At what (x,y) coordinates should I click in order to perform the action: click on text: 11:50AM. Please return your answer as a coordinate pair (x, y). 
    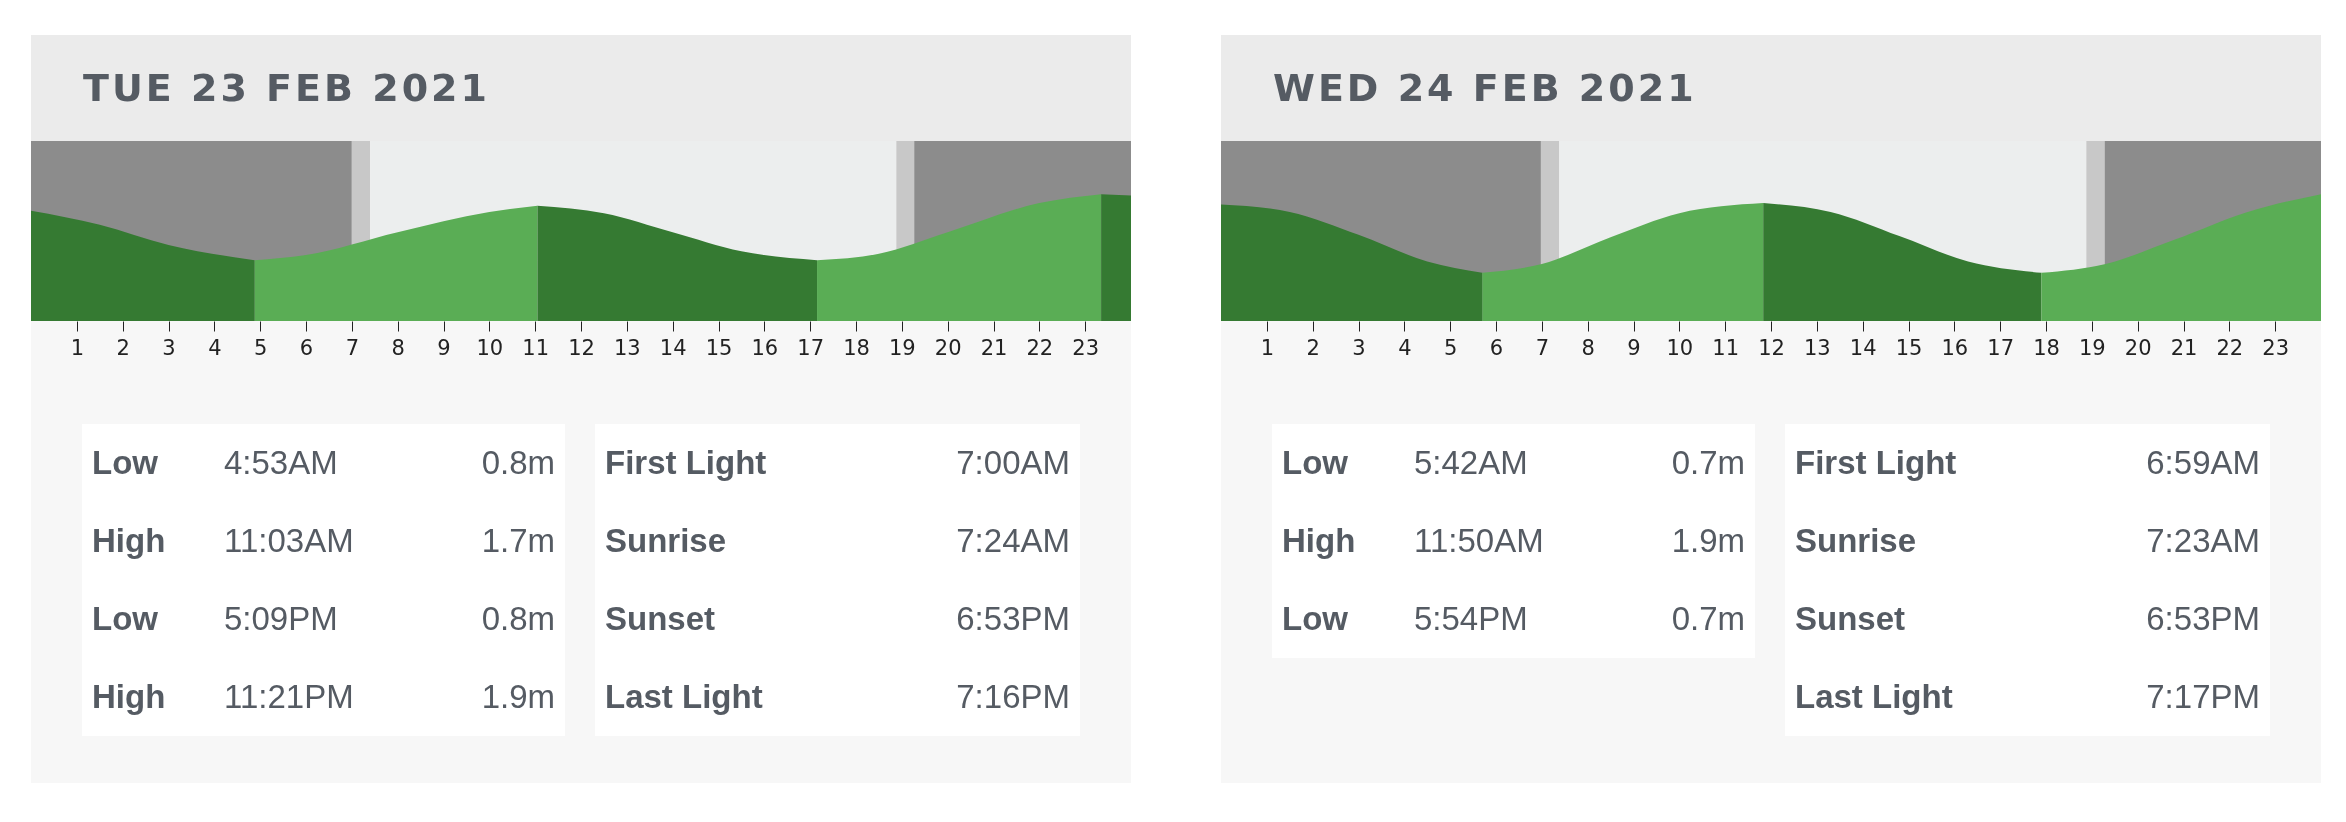
    Looking at the image, I should click on (1519, 541).